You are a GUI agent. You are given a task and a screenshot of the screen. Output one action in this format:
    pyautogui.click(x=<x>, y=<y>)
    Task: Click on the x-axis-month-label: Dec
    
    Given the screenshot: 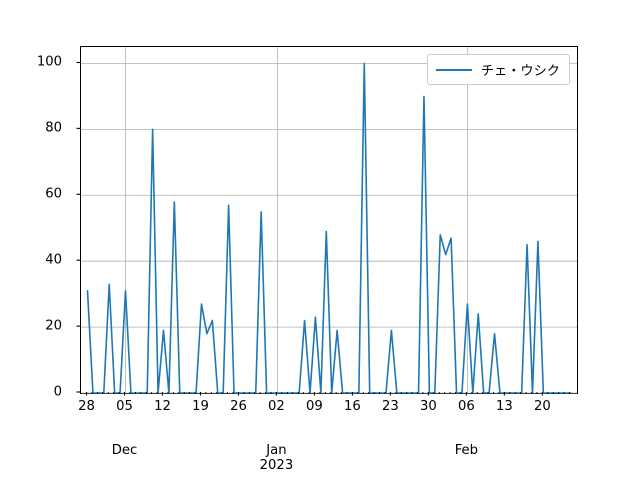 What is the action you would take?
    pyautogui.click(x=125, y=450)
    